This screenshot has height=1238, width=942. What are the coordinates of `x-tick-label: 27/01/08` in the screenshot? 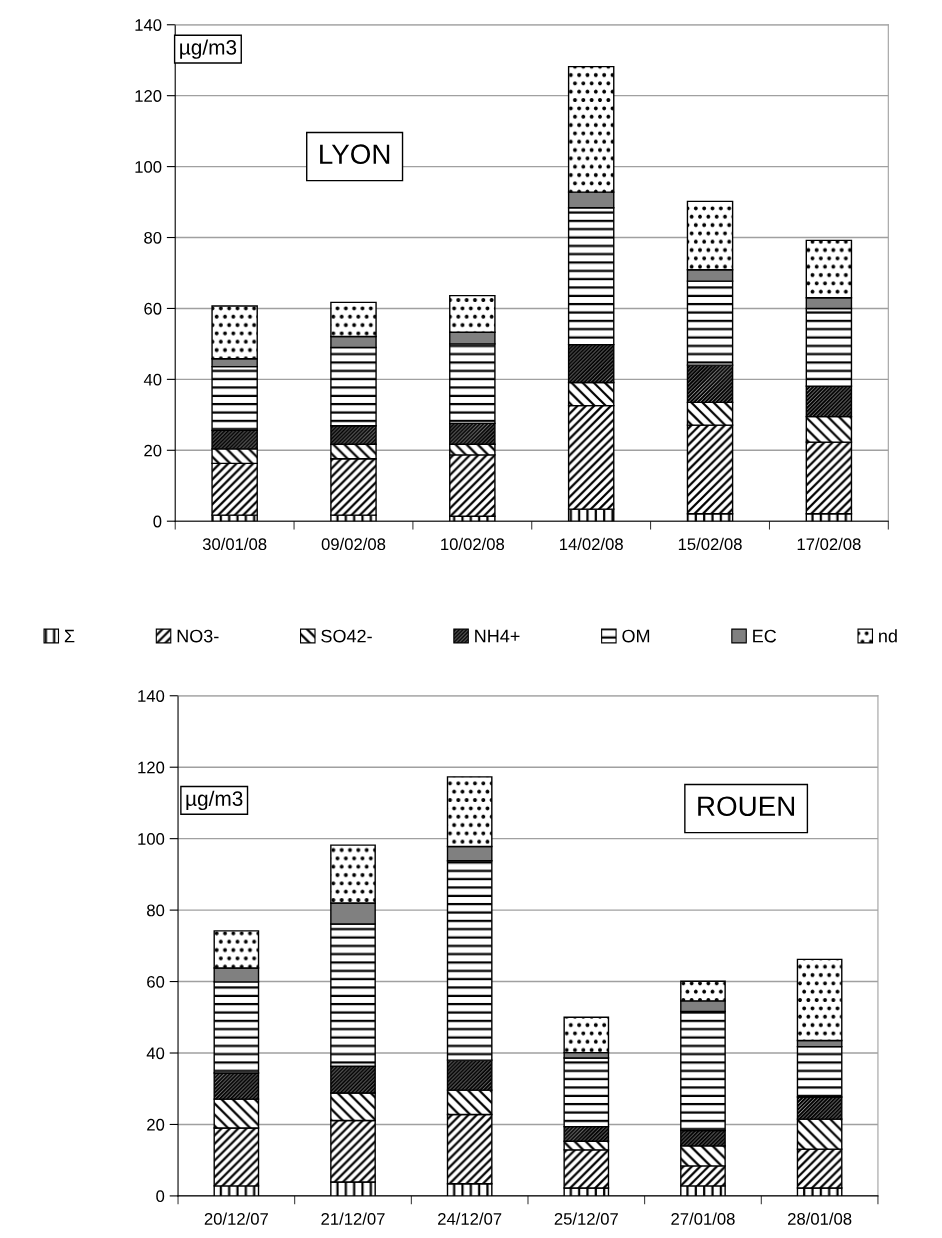 It's located at (703, 1218).